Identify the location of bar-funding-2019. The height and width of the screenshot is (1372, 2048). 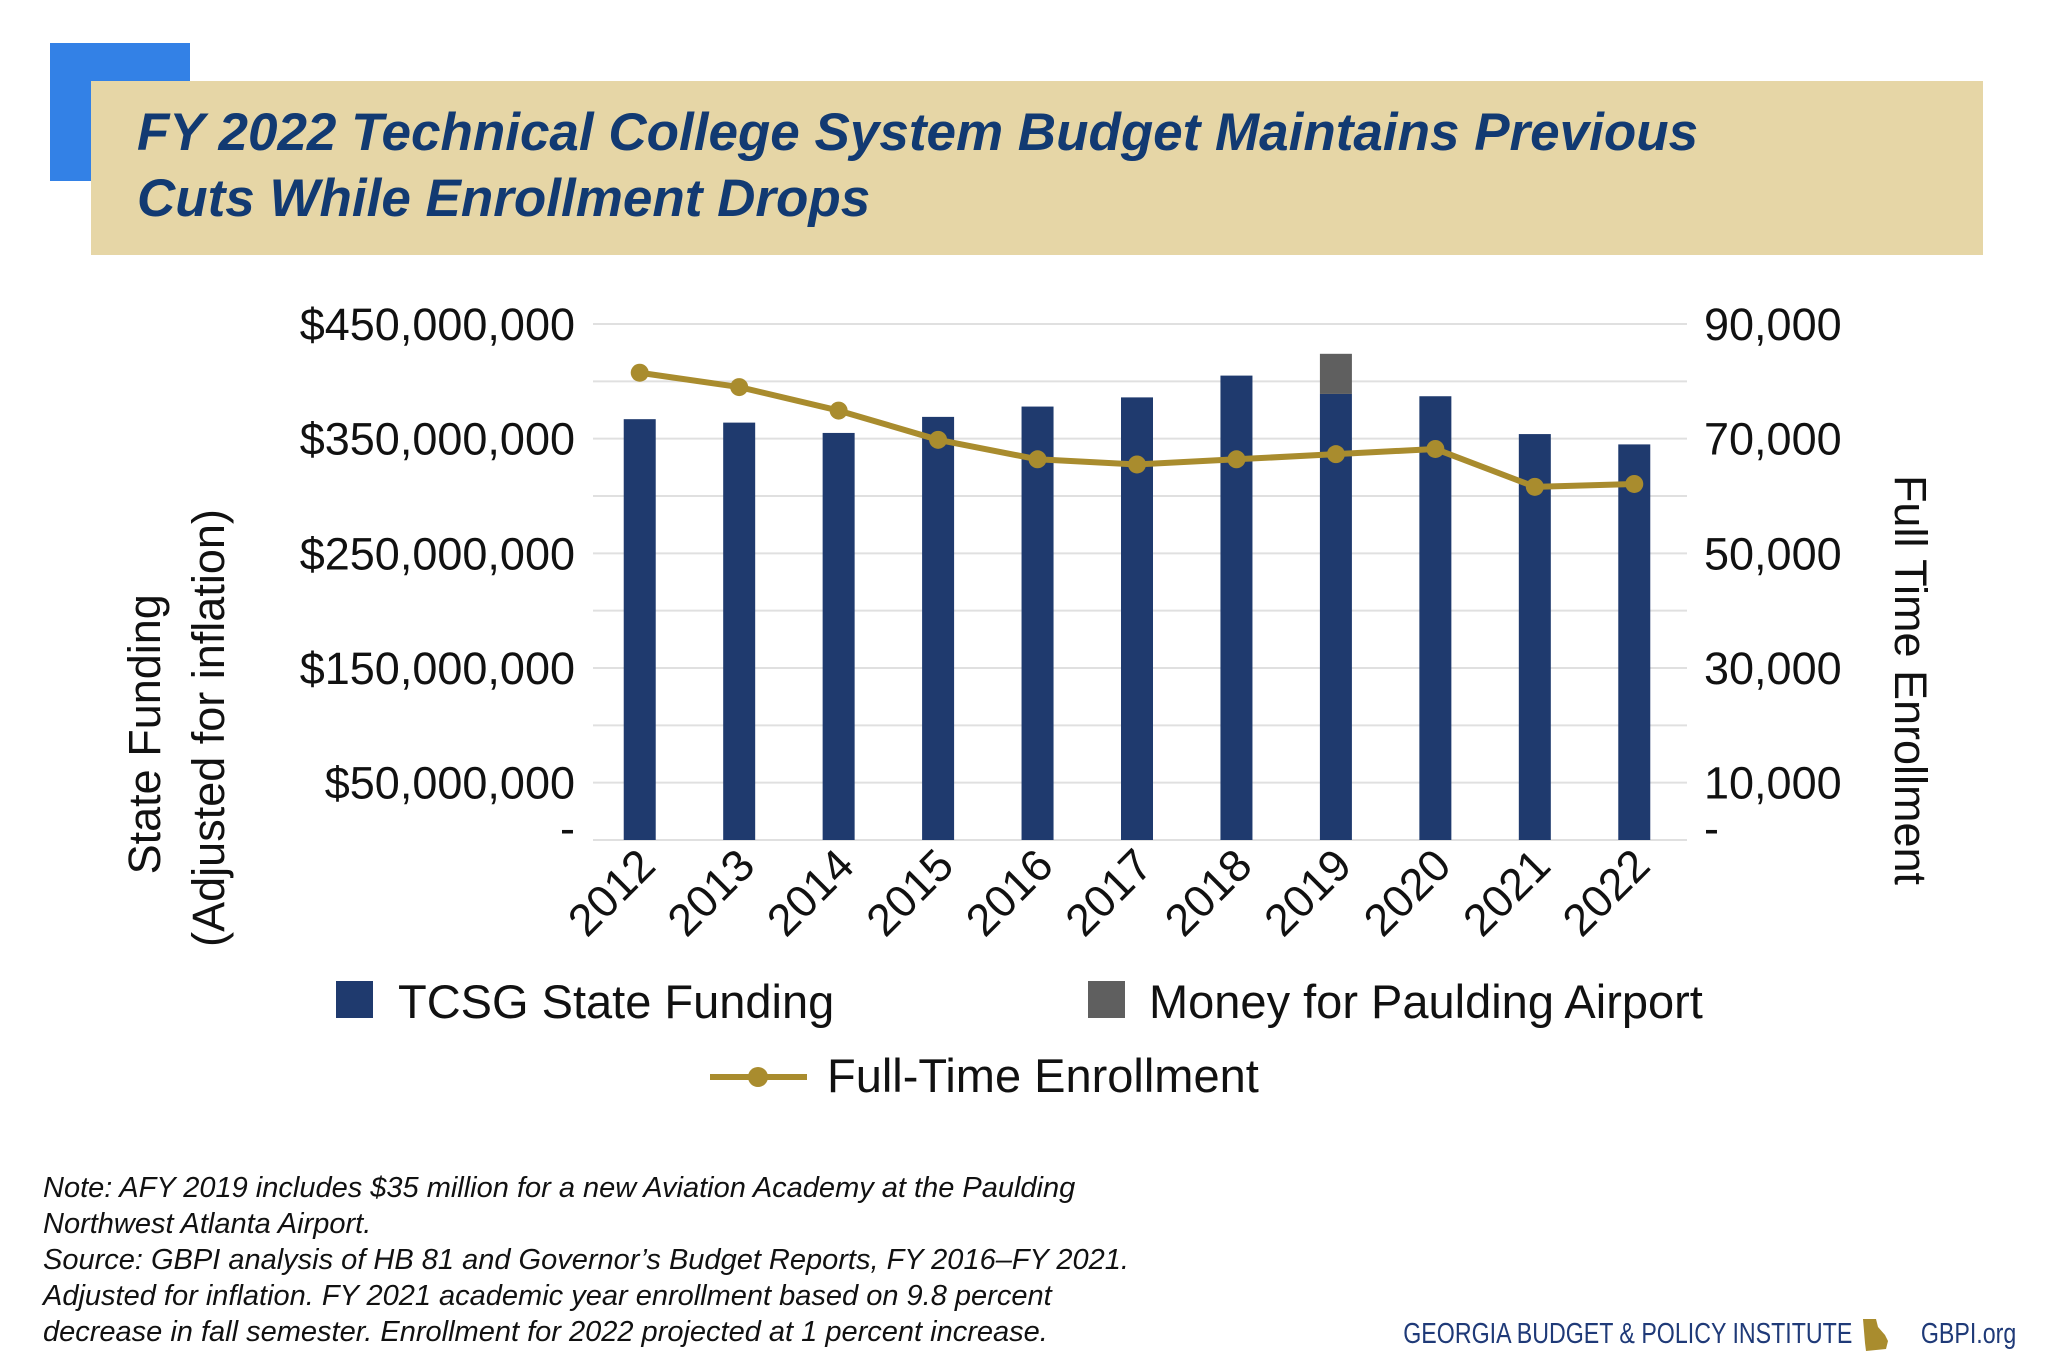
(1335, 616).